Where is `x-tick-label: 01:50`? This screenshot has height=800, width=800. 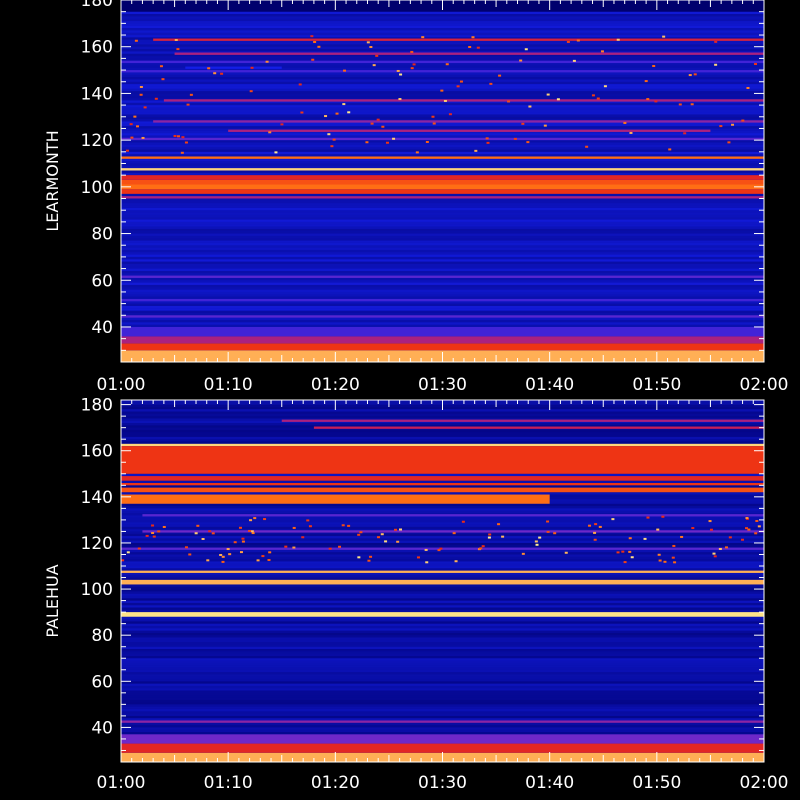
x-tick-label: 01:50 is located at coordinates (656, 783).